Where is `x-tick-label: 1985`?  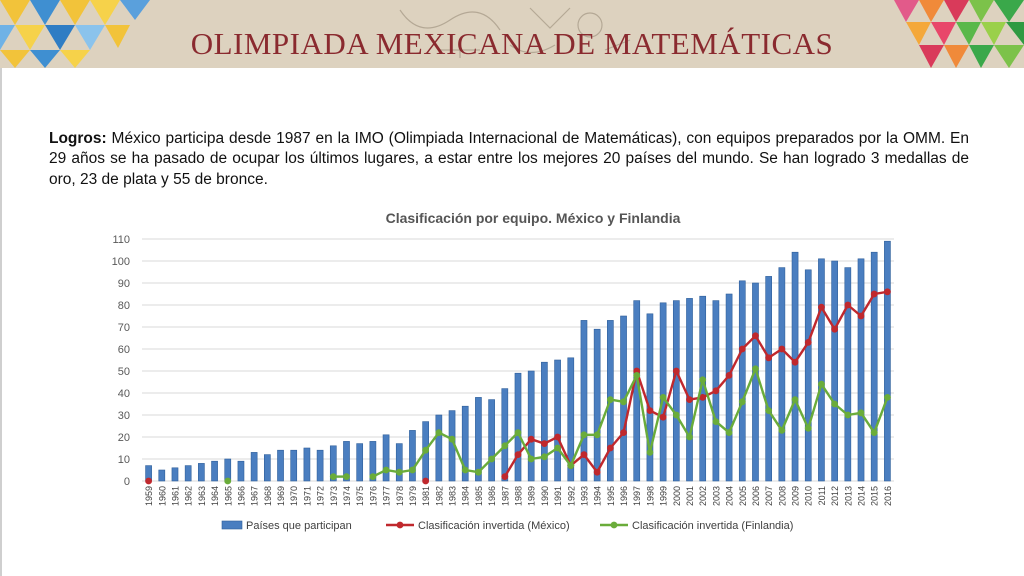 x-tick-label: 1985 is located at coordinates (479, 496).